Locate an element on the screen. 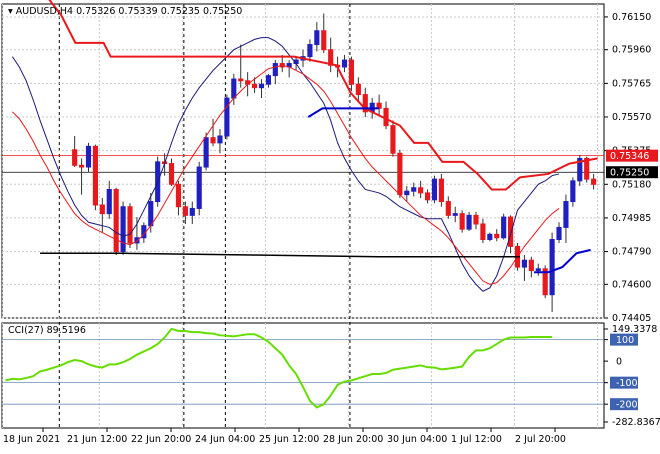  cci-level-tag: 0 is located at coordinates (619, 362).